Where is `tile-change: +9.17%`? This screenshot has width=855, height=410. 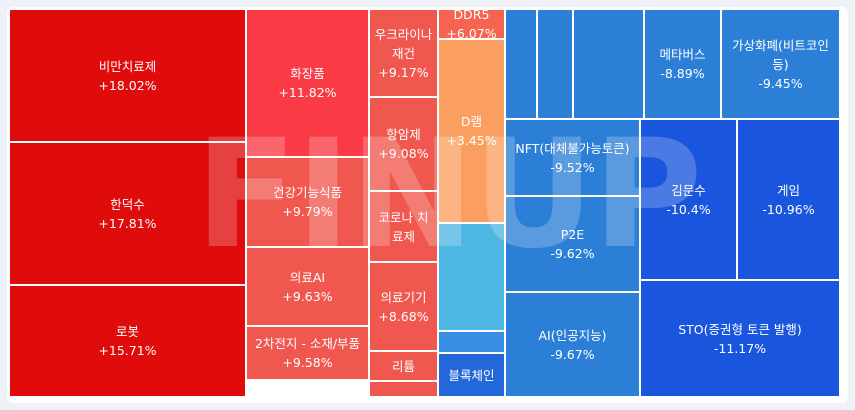
tile-change: +9.17% is located at coordinates (403, 72).